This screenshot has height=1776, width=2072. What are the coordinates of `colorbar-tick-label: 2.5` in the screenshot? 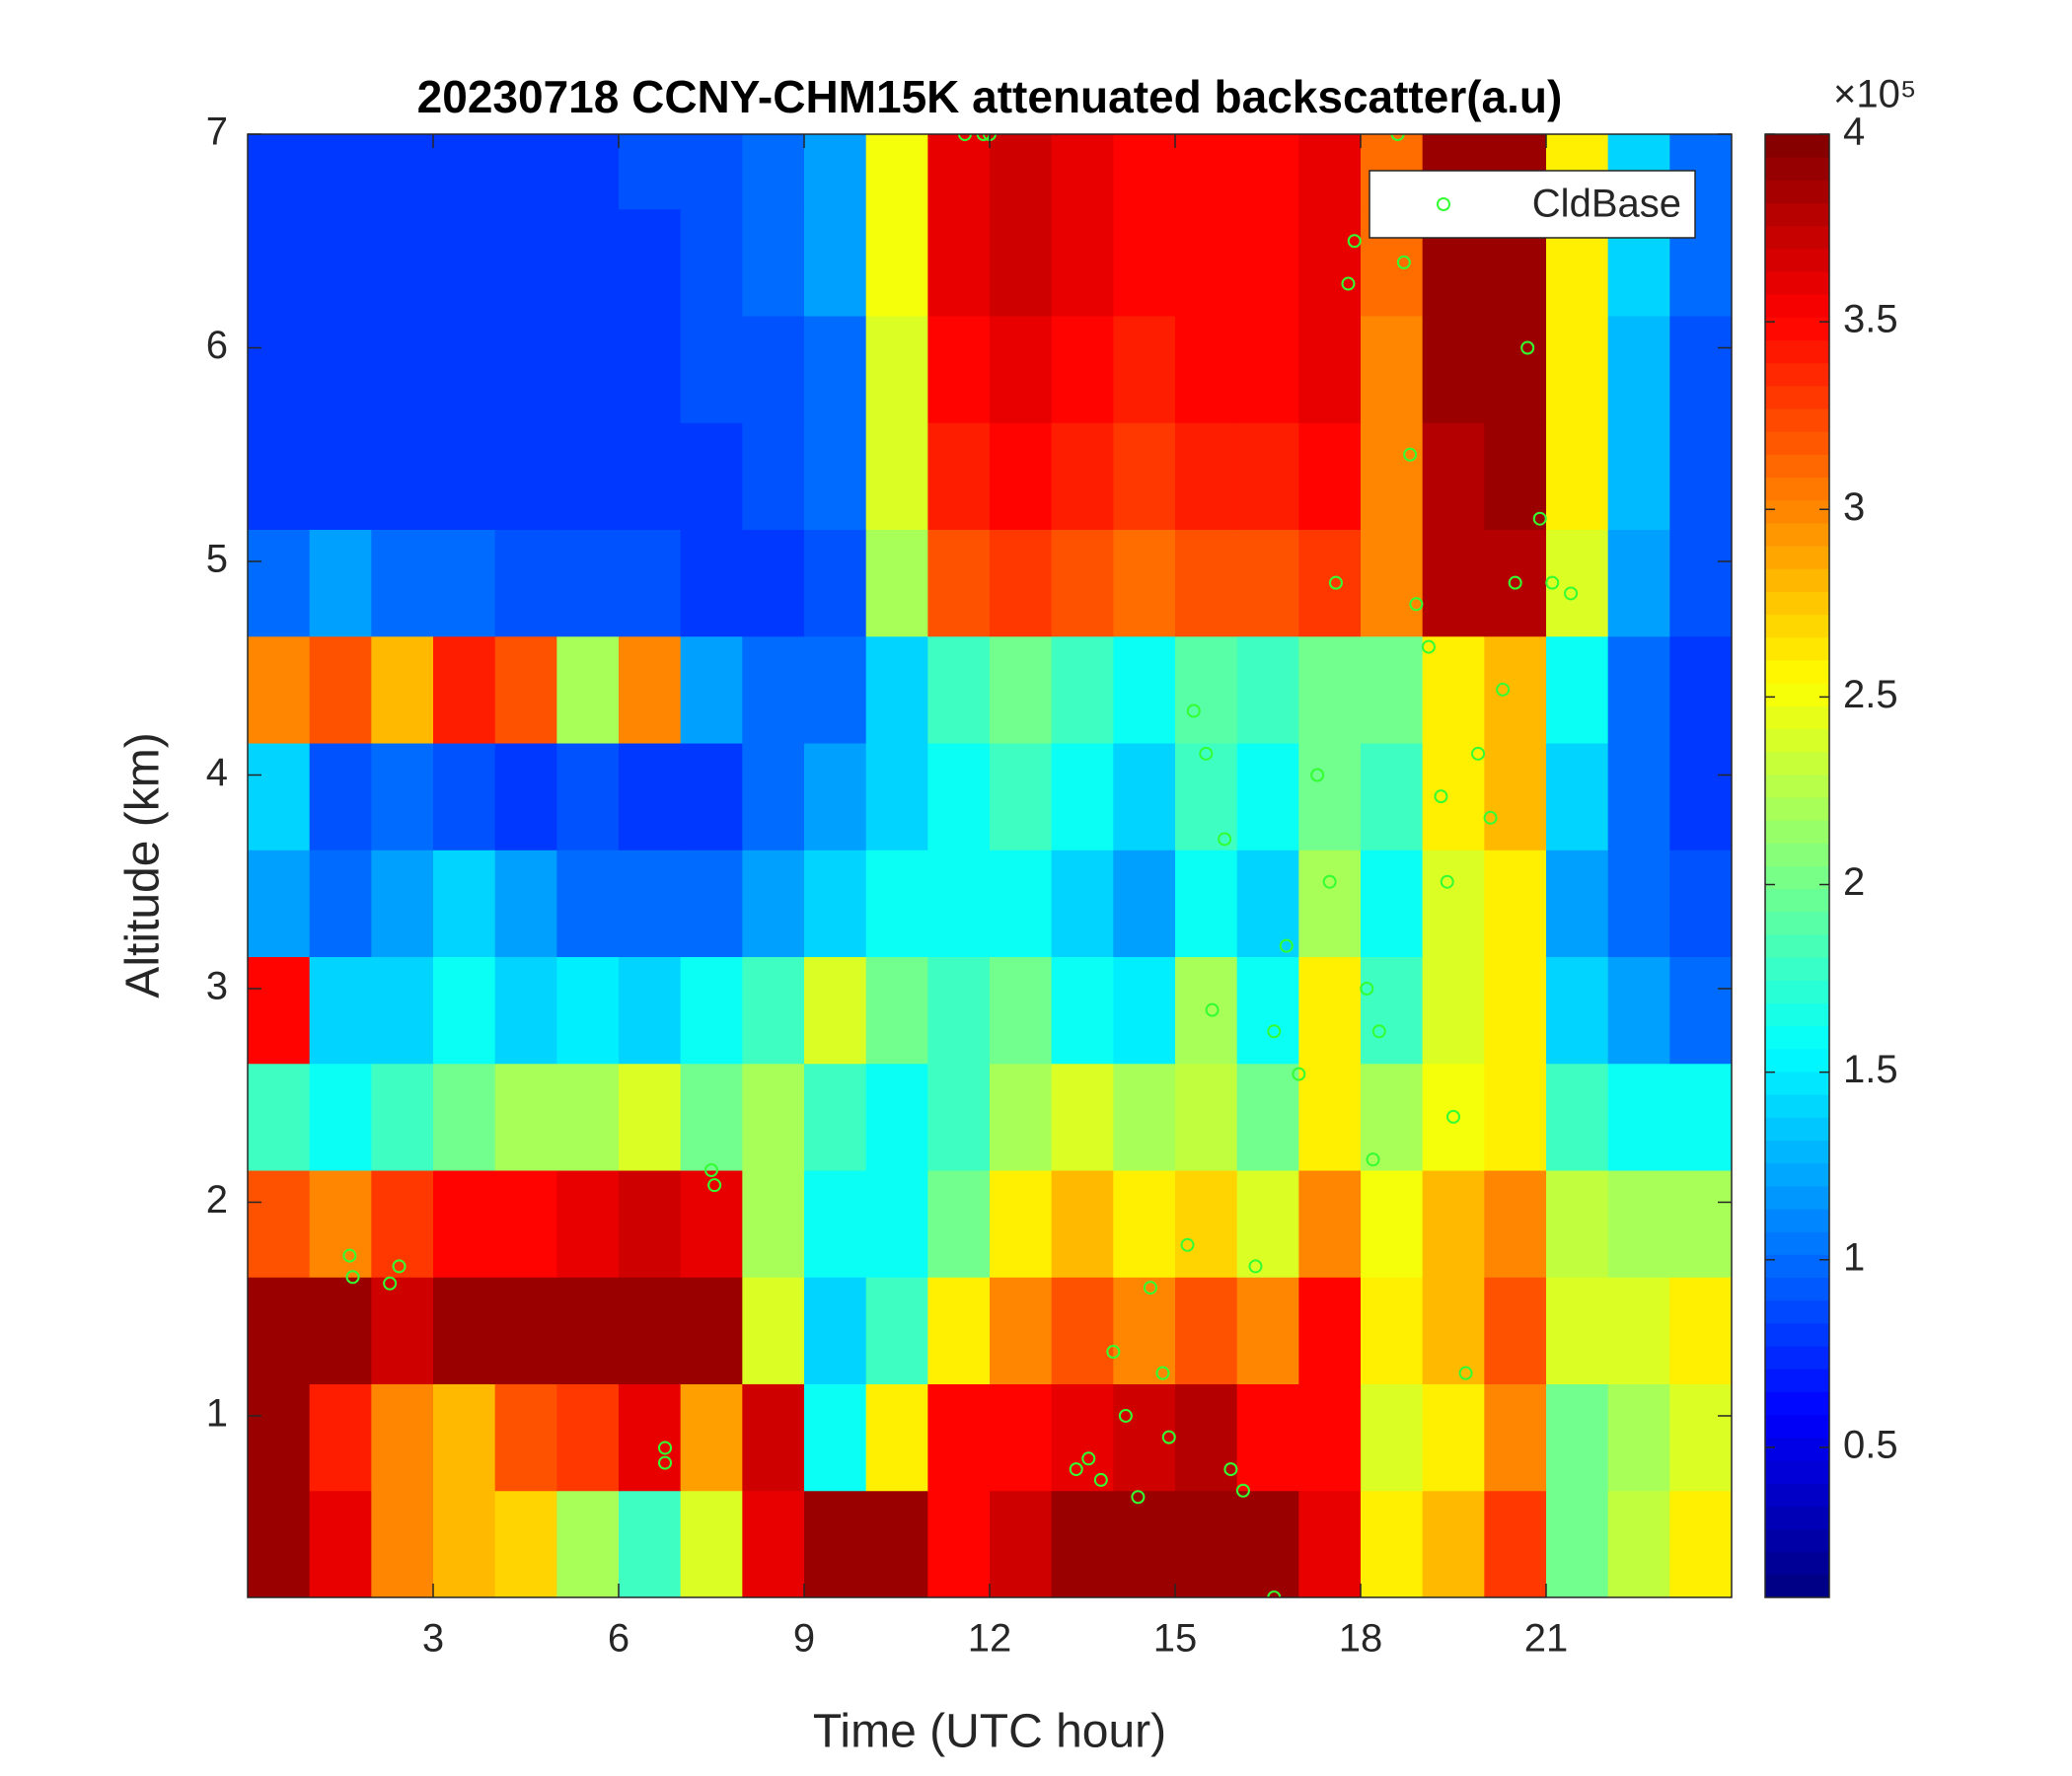 It's located at (1870, 695).